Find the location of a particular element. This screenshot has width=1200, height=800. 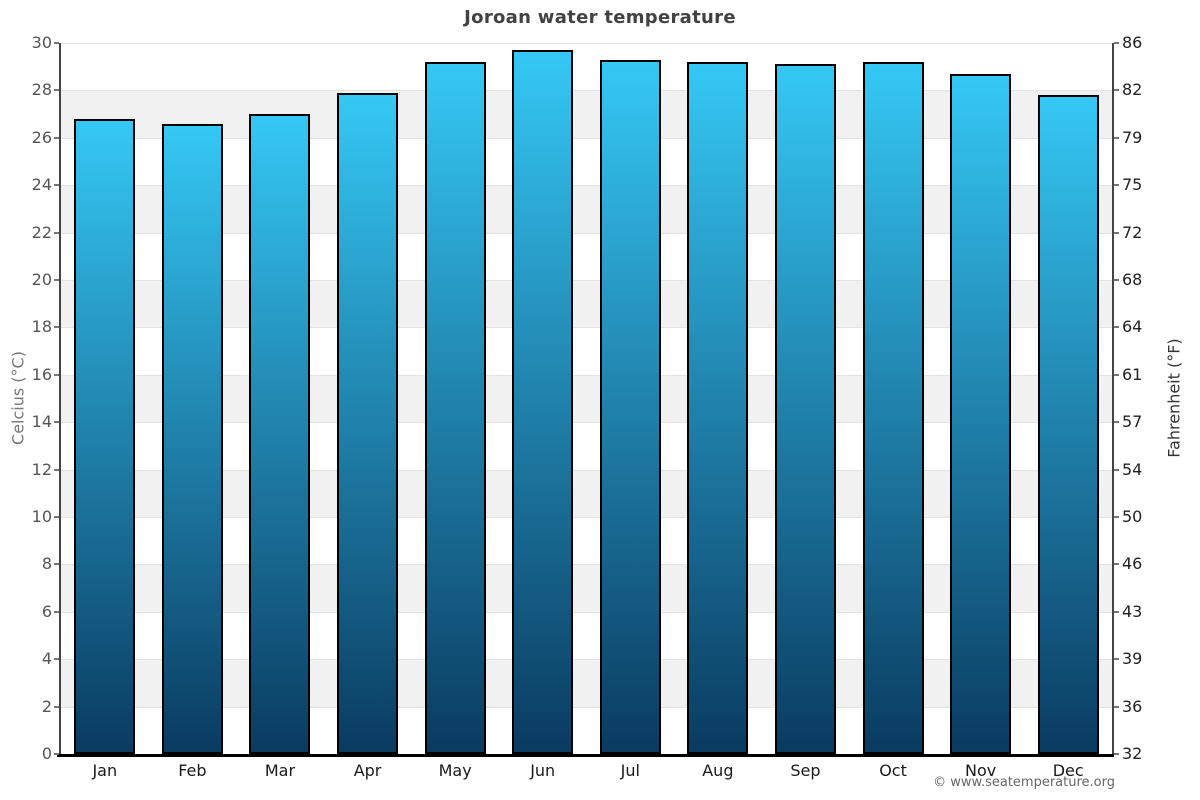

bar-mar is located at coordinates (280, 434).